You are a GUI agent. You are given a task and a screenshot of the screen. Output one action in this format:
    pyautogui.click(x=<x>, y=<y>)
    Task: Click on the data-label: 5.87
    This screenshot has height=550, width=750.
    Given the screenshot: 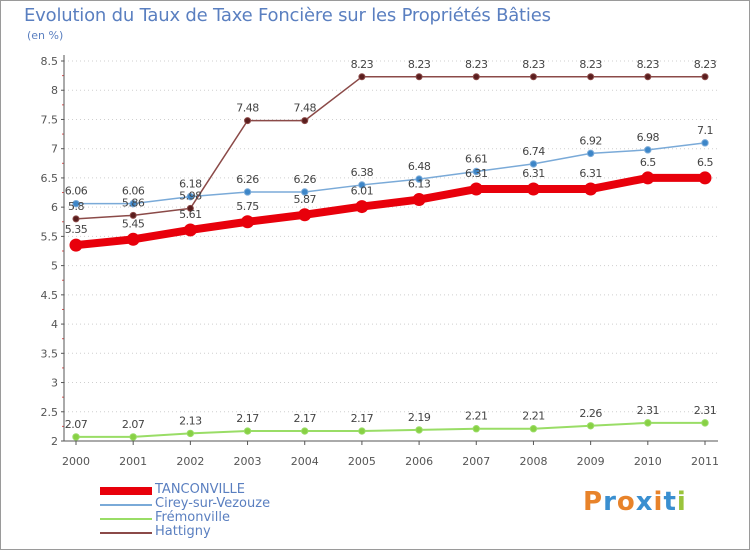 What is the action you would take?
    pyautogui.click(x=304, y=199)
    